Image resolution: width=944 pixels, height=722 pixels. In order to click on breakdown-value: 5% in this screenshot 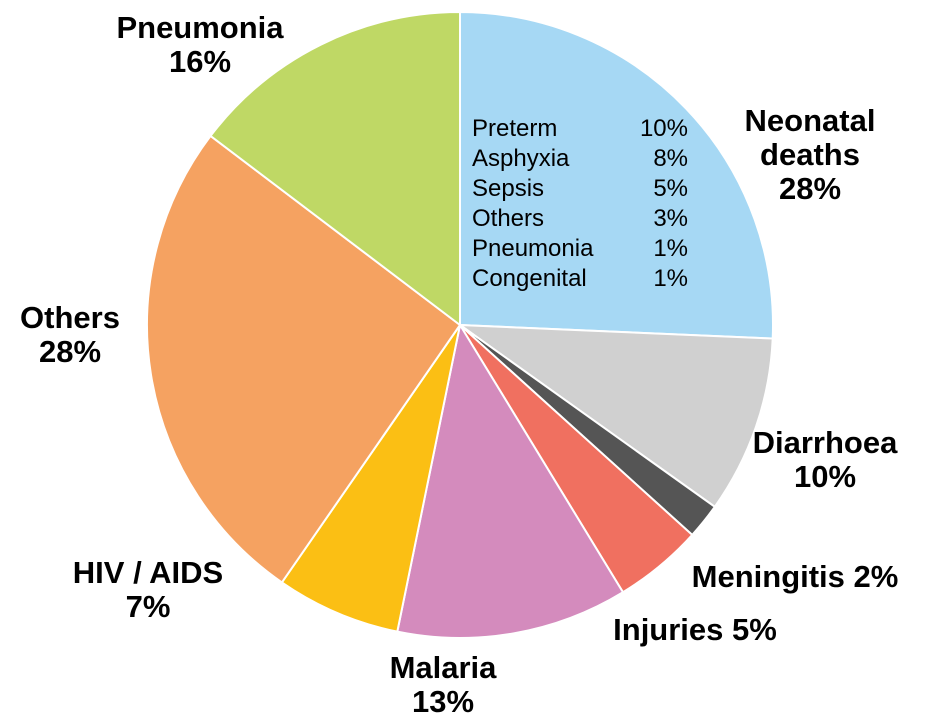, I will do `click(670, 188)`.